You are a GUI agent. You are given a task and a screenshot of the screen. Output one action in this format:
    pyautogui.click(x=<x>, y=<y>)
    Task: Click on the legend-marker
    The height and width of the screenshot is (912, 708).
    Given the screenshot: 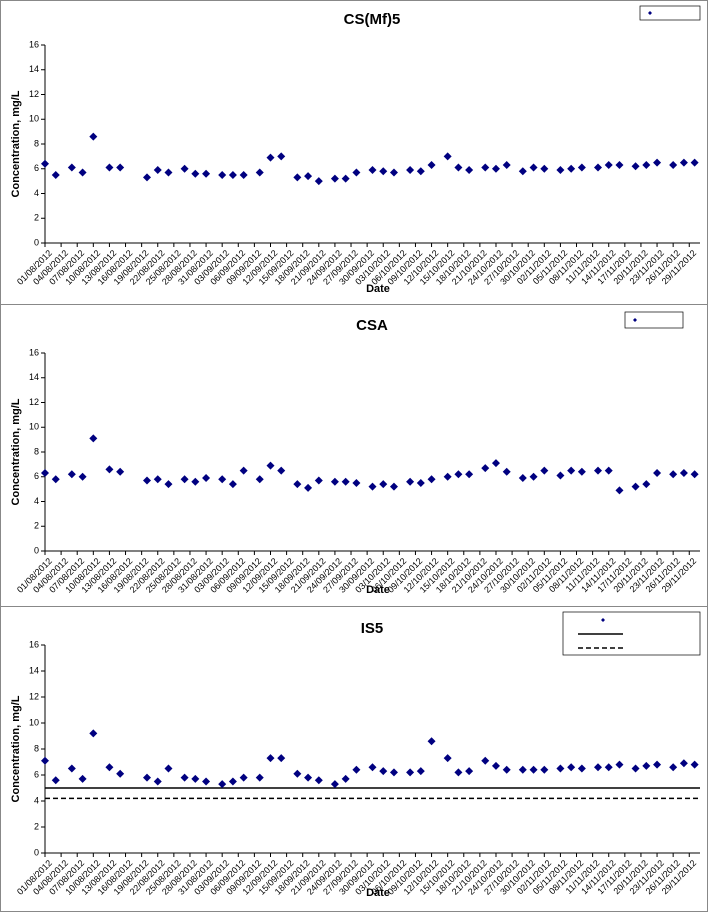 What is the action you would take?
    pyautogui.click(x=635, y=320)
    